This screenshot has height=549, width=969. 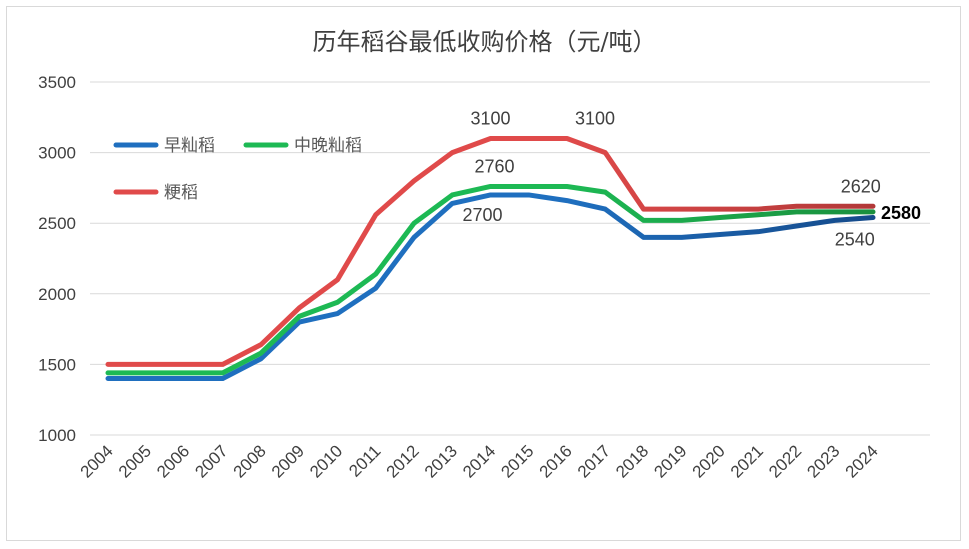 I want to click on data-label-2014-2760: 2760, so click(x=494, y=166).